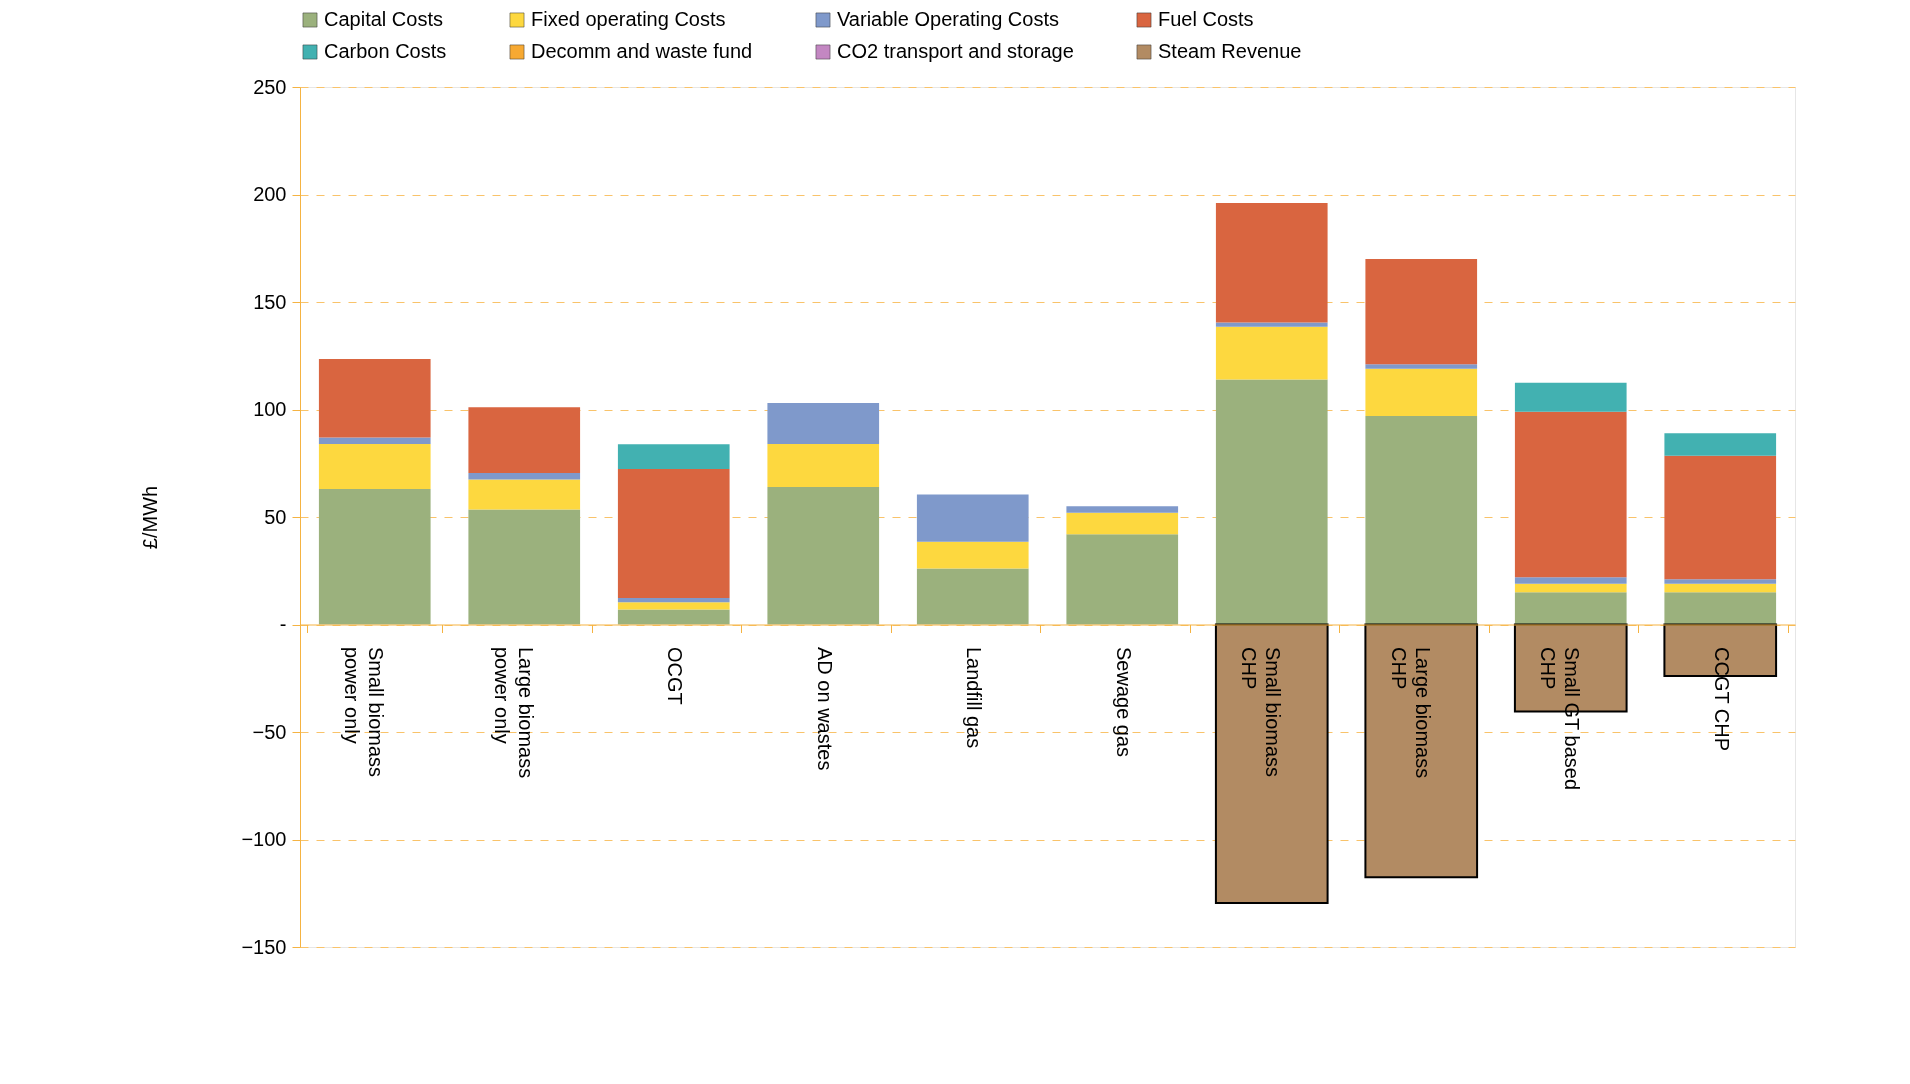 Image resolution: width=1910 pixels, height=1084 pixels. Describe the element at coordinates (270, 194) in the screenshot. I see `y-tick-label: 200` at that location.